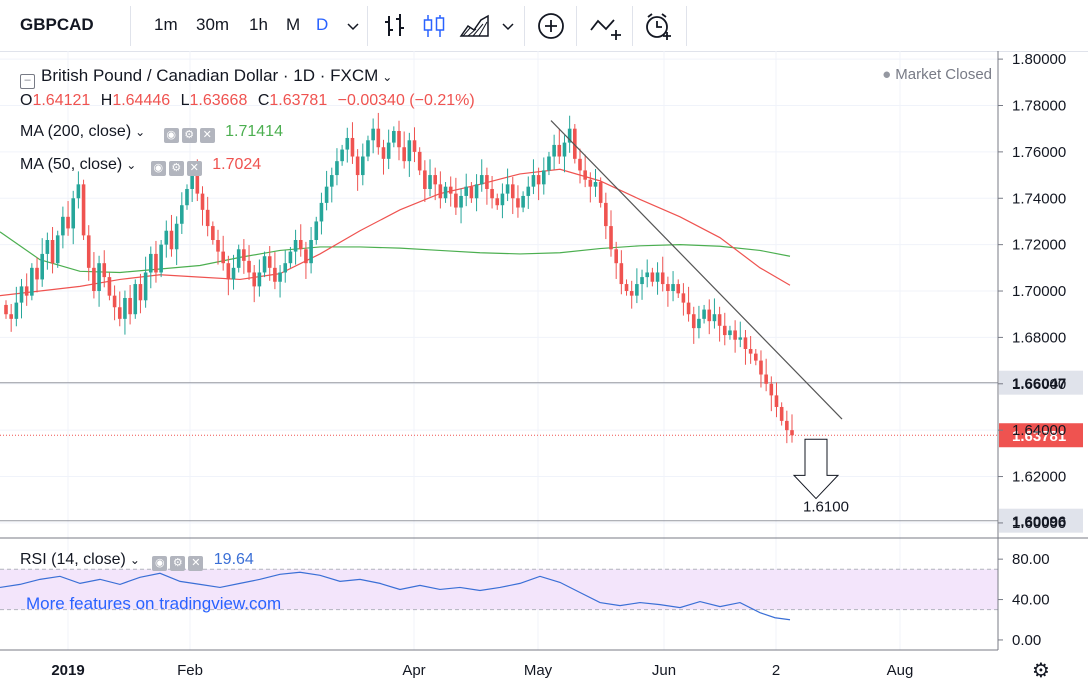 The width and height of the screenshot is (1088, 688). What do you see at coordinates (1039, 337) in the screenshot?
I see `price-tick-label: 1.68000` at bounding box center [1039, 337].